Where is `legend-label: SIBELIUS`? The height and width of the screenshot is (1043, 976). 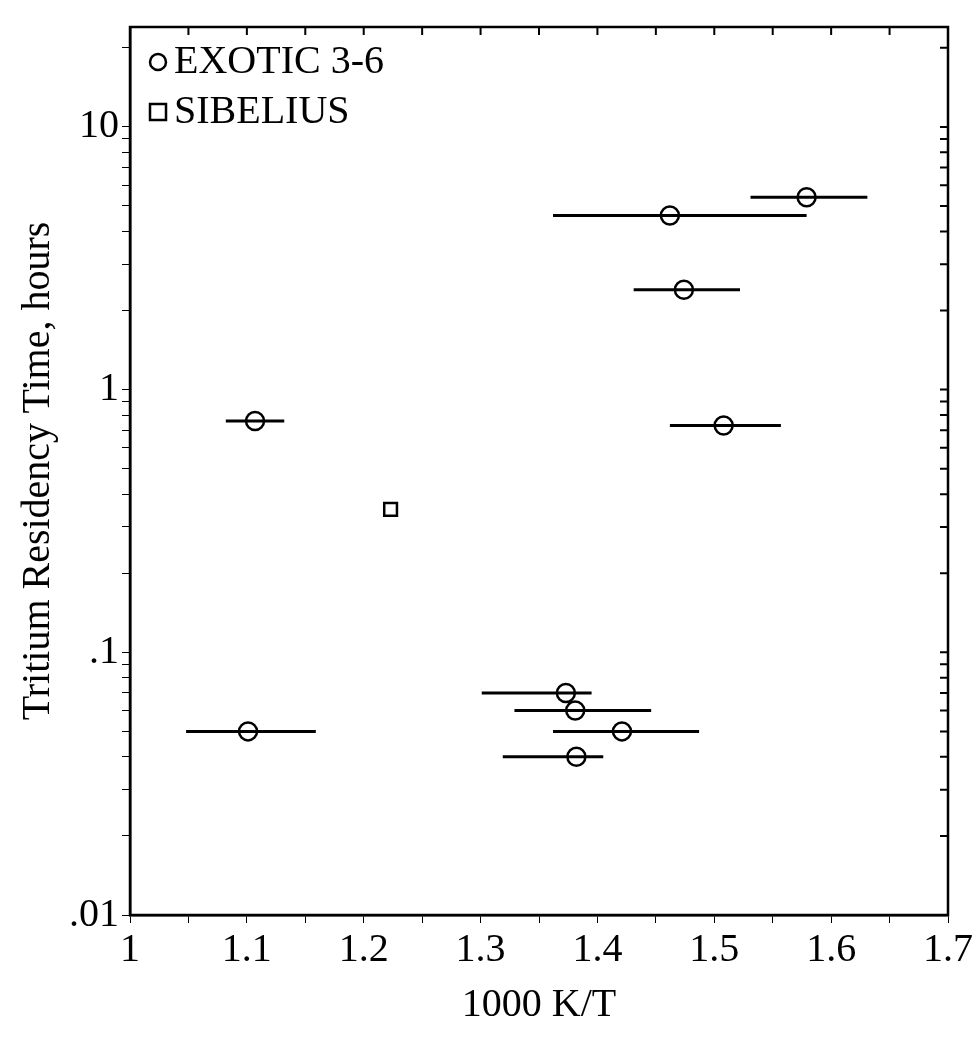 legend-label: SIBELIUS is located at coordinates (262, 109).